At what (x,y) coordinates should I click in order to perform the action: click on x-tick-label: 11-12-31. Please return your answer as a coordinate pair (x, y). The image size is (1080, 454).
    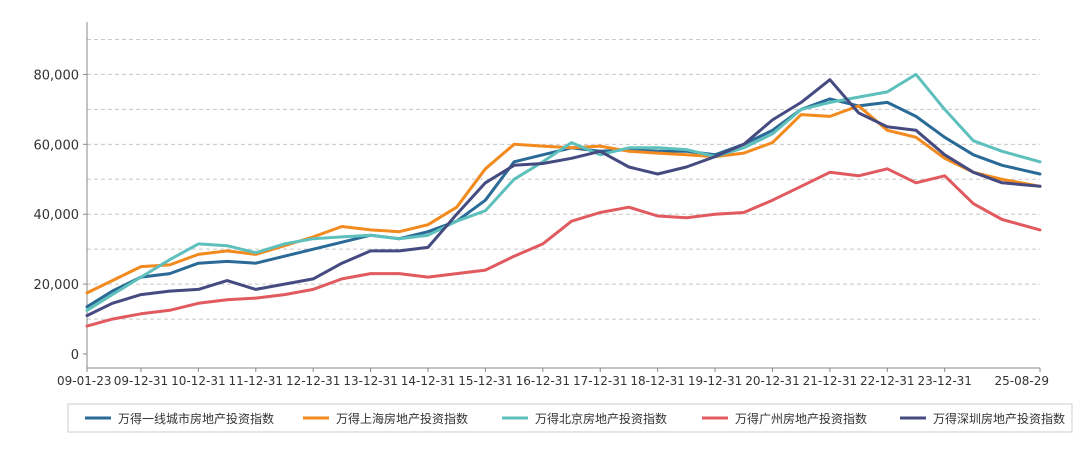
    Looking at the image, I should click on (256, 381).